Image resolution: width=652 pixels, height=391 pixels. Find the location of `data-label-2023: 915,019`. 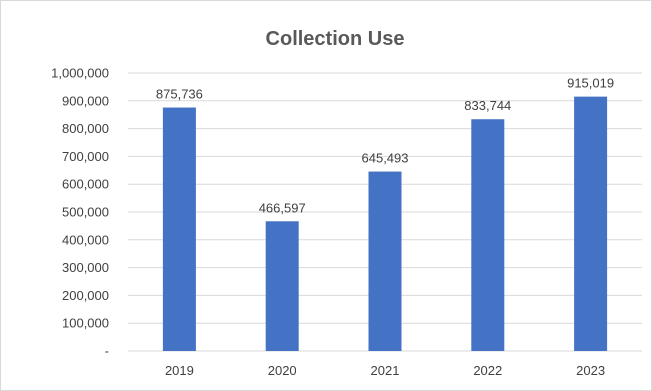

data-label-2023: 915,019 is located at coordinates (590, 83).